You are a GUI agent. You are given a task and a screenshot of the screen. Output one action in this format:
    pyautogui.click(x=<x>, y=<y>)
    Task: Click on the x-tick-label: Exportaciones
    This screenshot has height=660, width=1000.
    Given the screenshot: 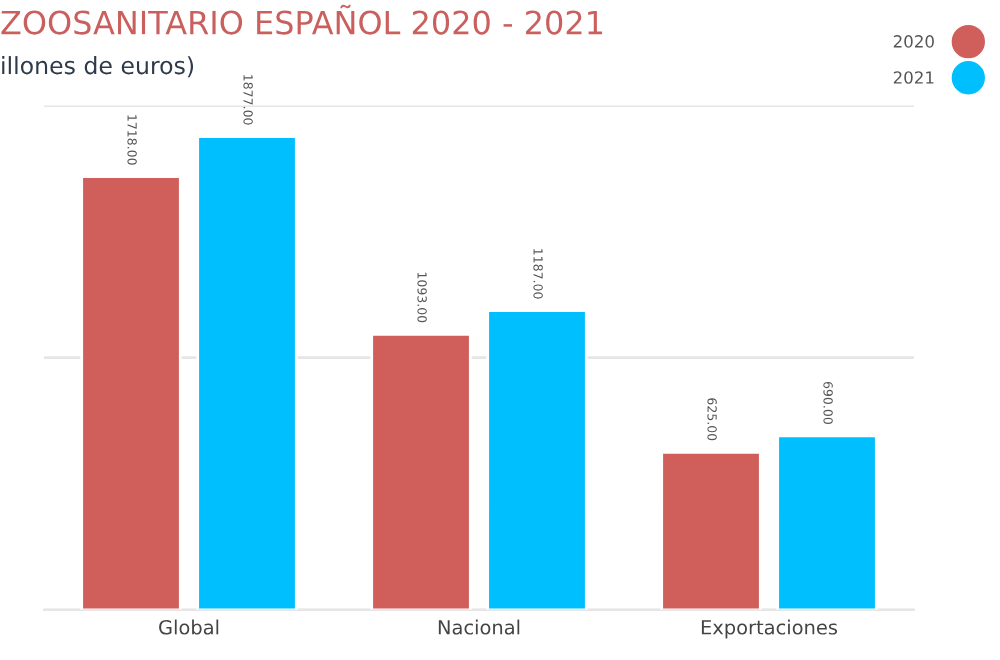 What is the action you would take?
    pyautogui.click(x=769, y=629)
    